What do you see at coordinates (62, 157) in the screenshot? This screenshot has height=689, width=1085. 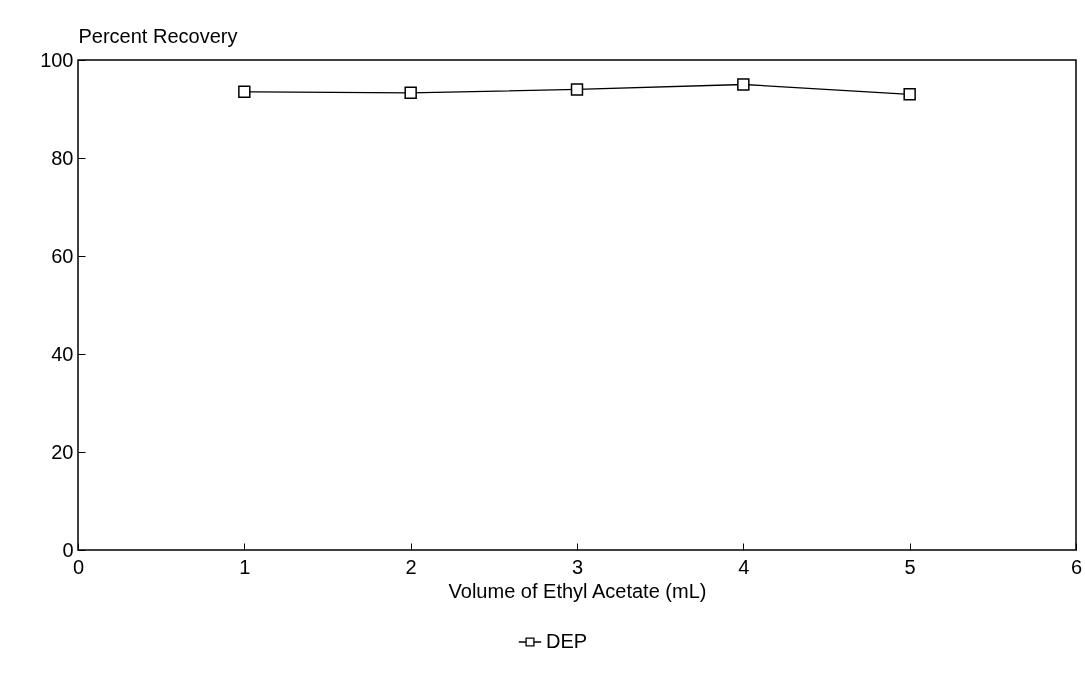 I see `y-tick-label: 80` at bounding box center [62, 157].